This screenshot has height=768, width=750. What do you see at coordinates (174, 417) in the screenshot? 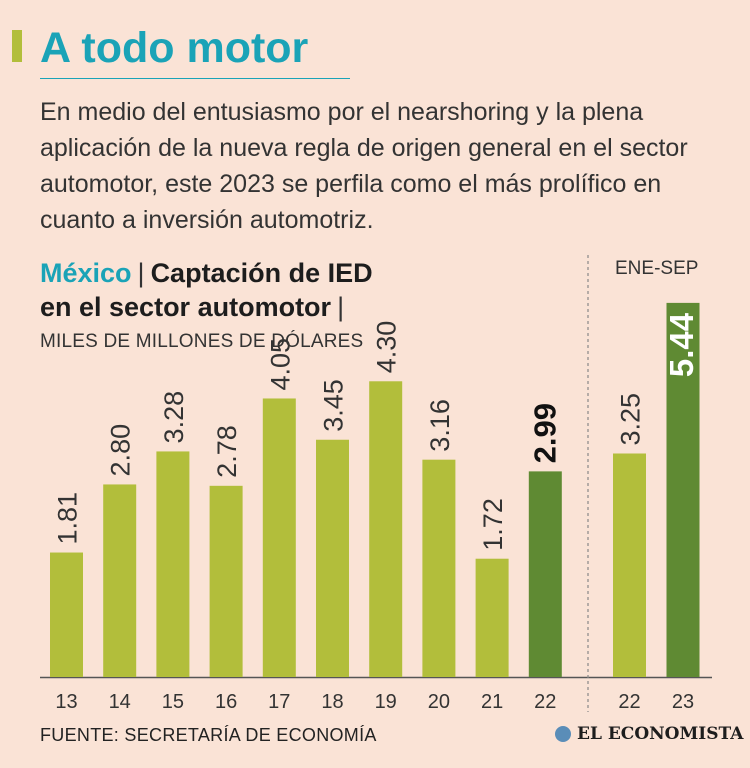
I see `value-label: 3.28` at bounding box center [174, 417].